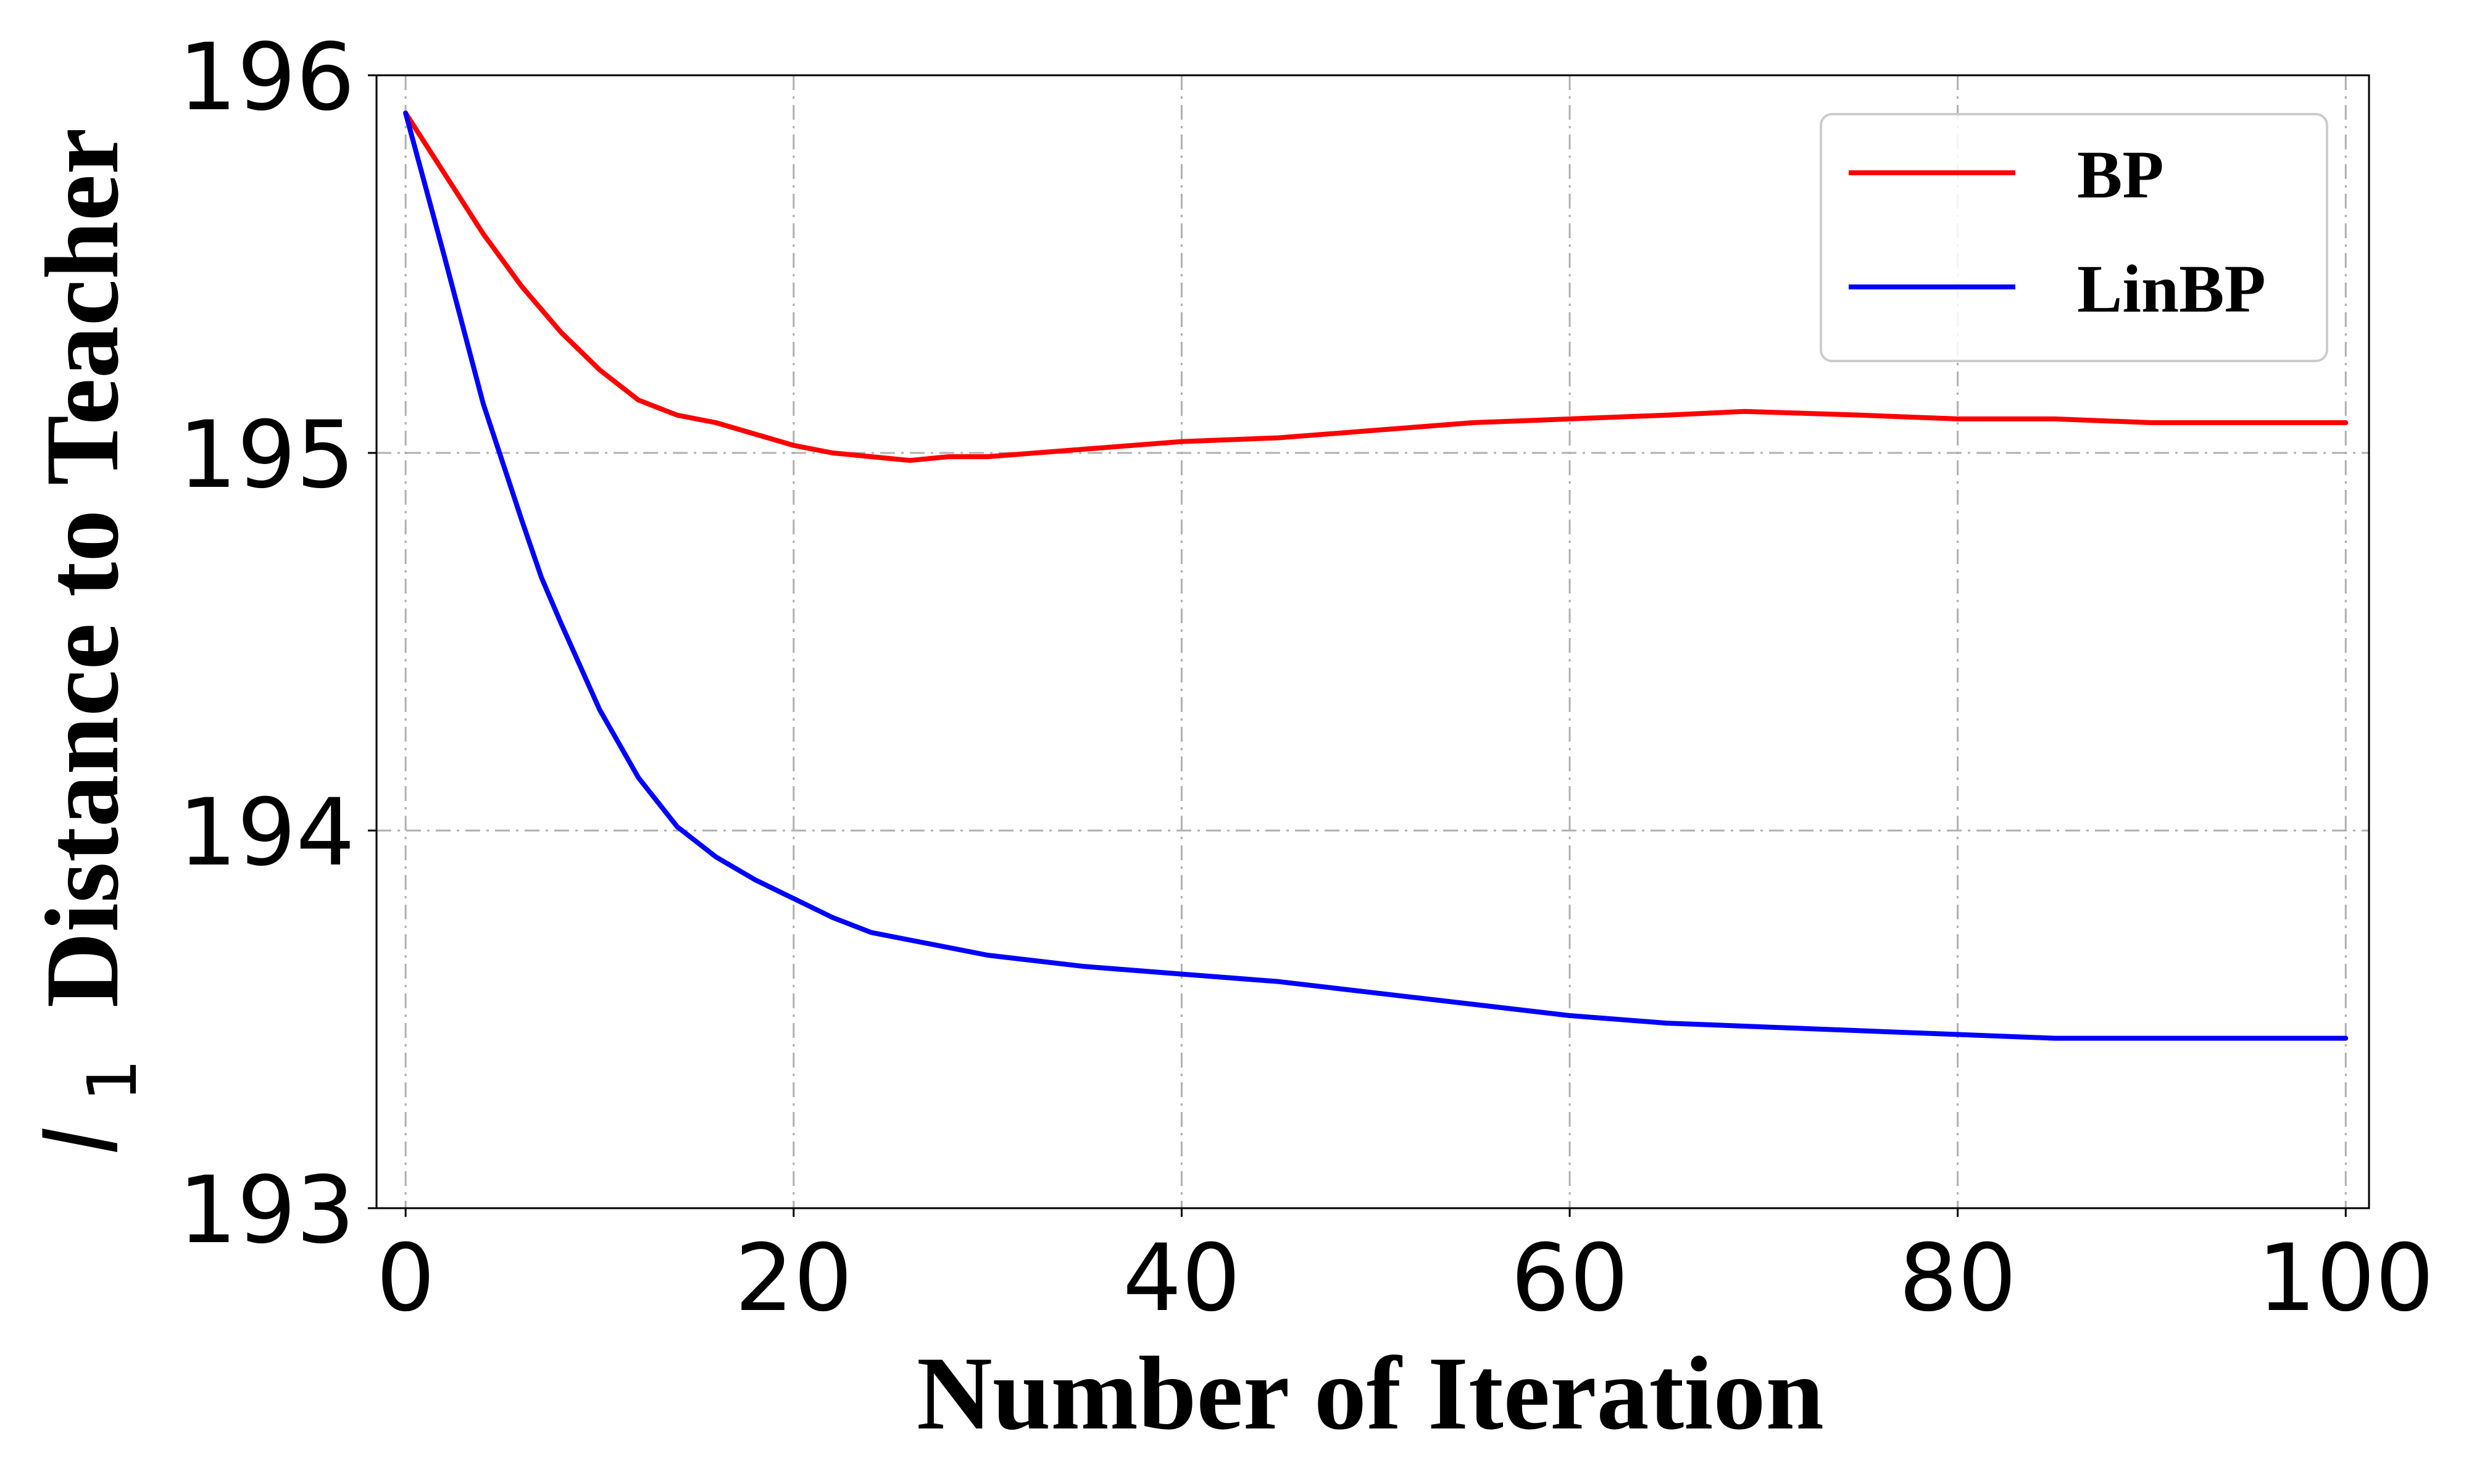 The image size is (2469, 1484). What do you see at coordinates (2345, 1278) in the screenshot?
I see `x-tick-label: 100` at bounding box center [2345, 1278].